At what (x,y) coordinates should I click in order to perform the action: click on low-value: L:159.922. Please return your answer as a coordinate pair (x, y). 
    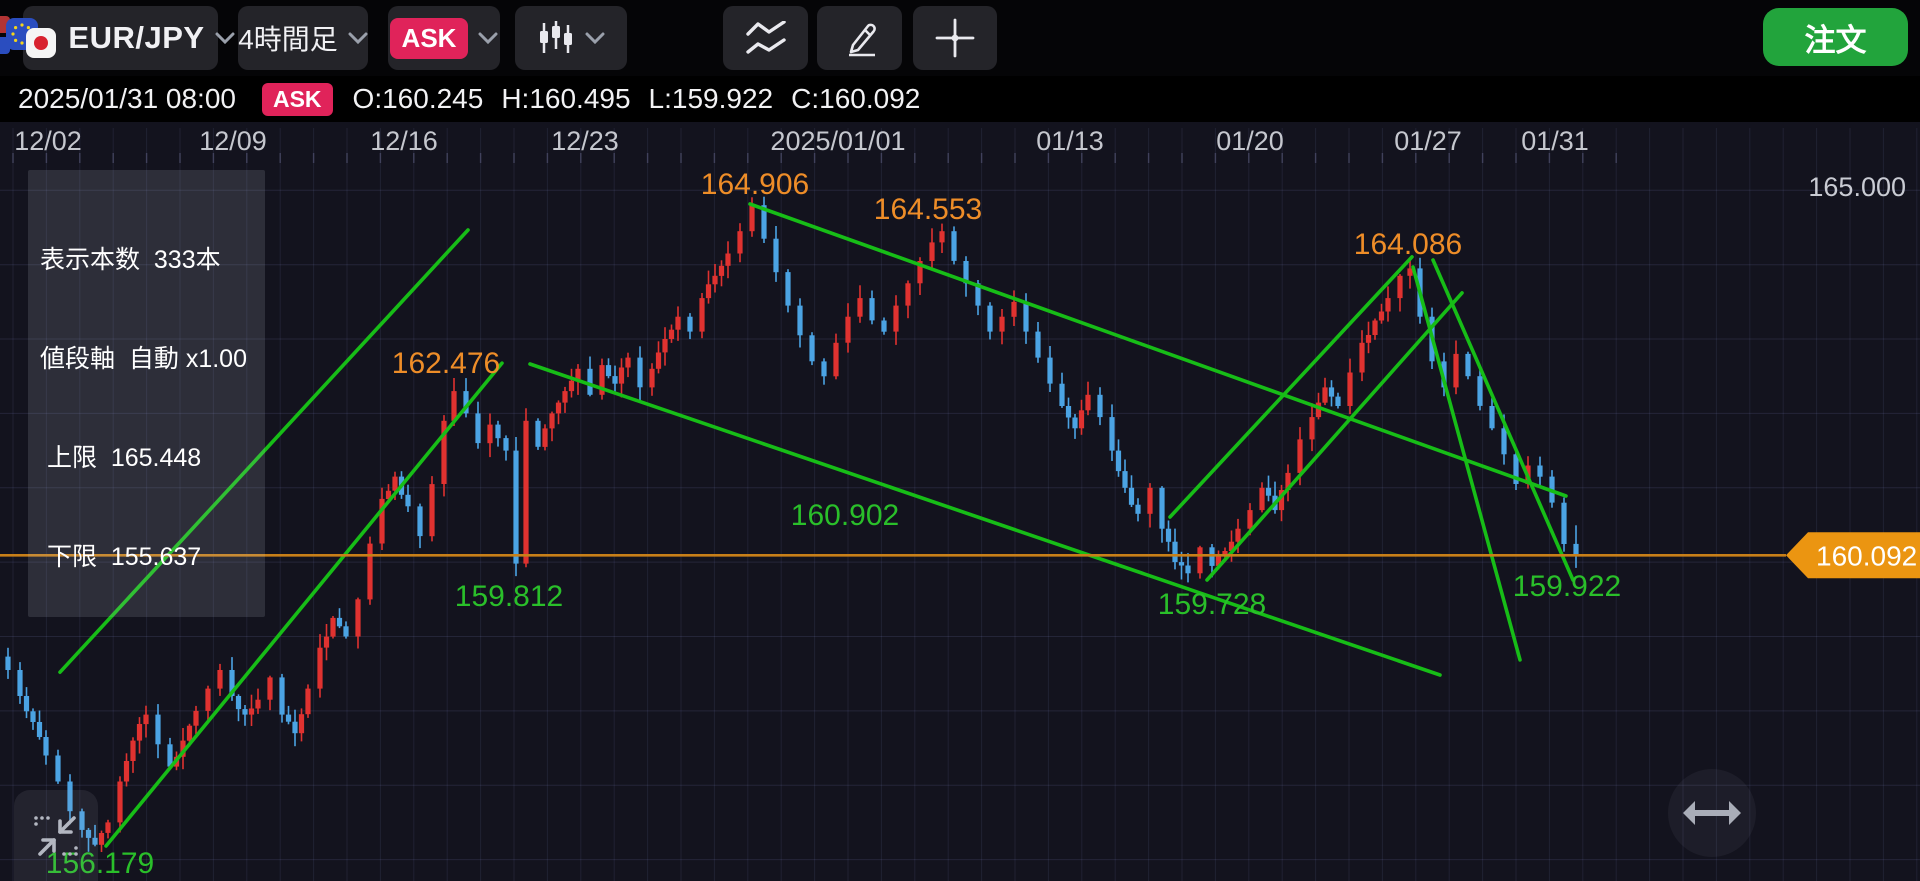
    Looking at the image, I should click on (711, 98).